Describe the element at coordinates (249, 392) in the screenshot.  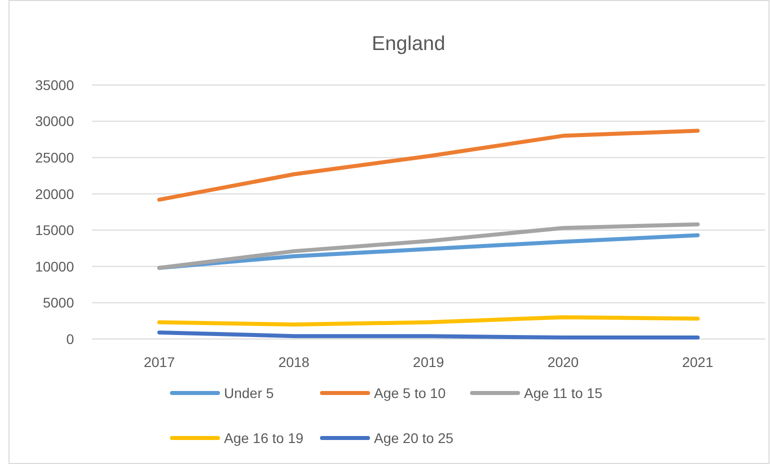
I see `legend-label: Under 5` at that location.